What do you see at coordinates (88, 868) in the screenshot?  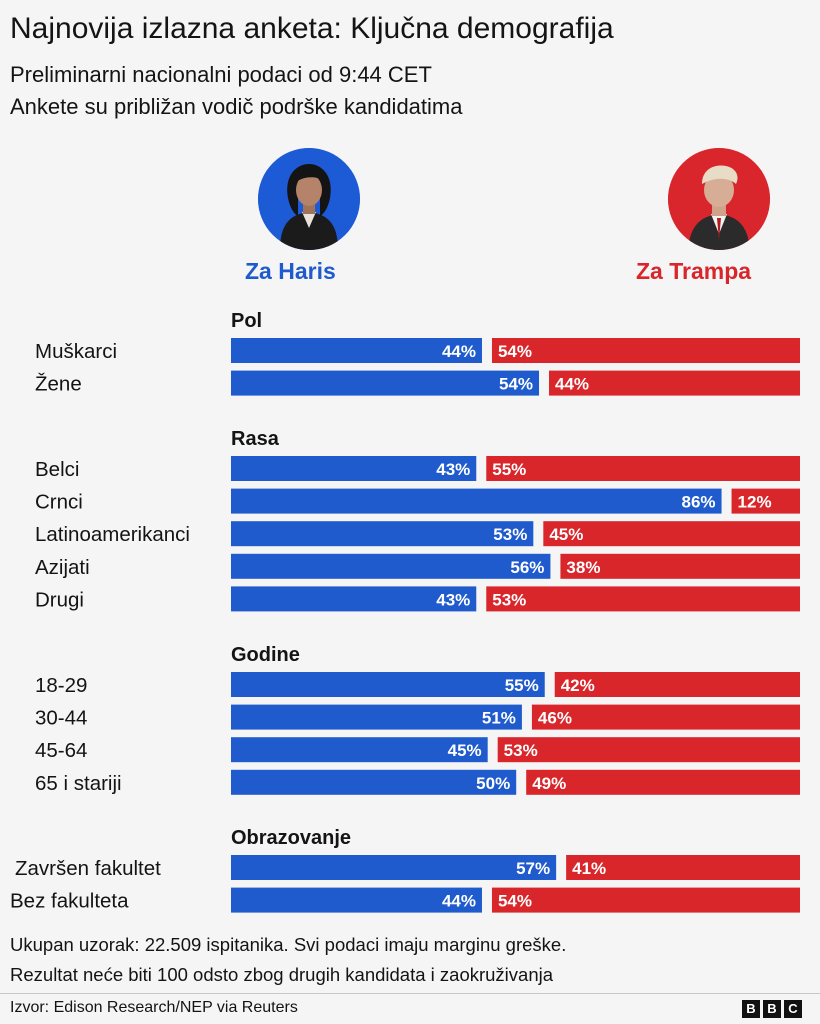 I see `row-label: Završen fakultet` at bounding box center [88, 868].